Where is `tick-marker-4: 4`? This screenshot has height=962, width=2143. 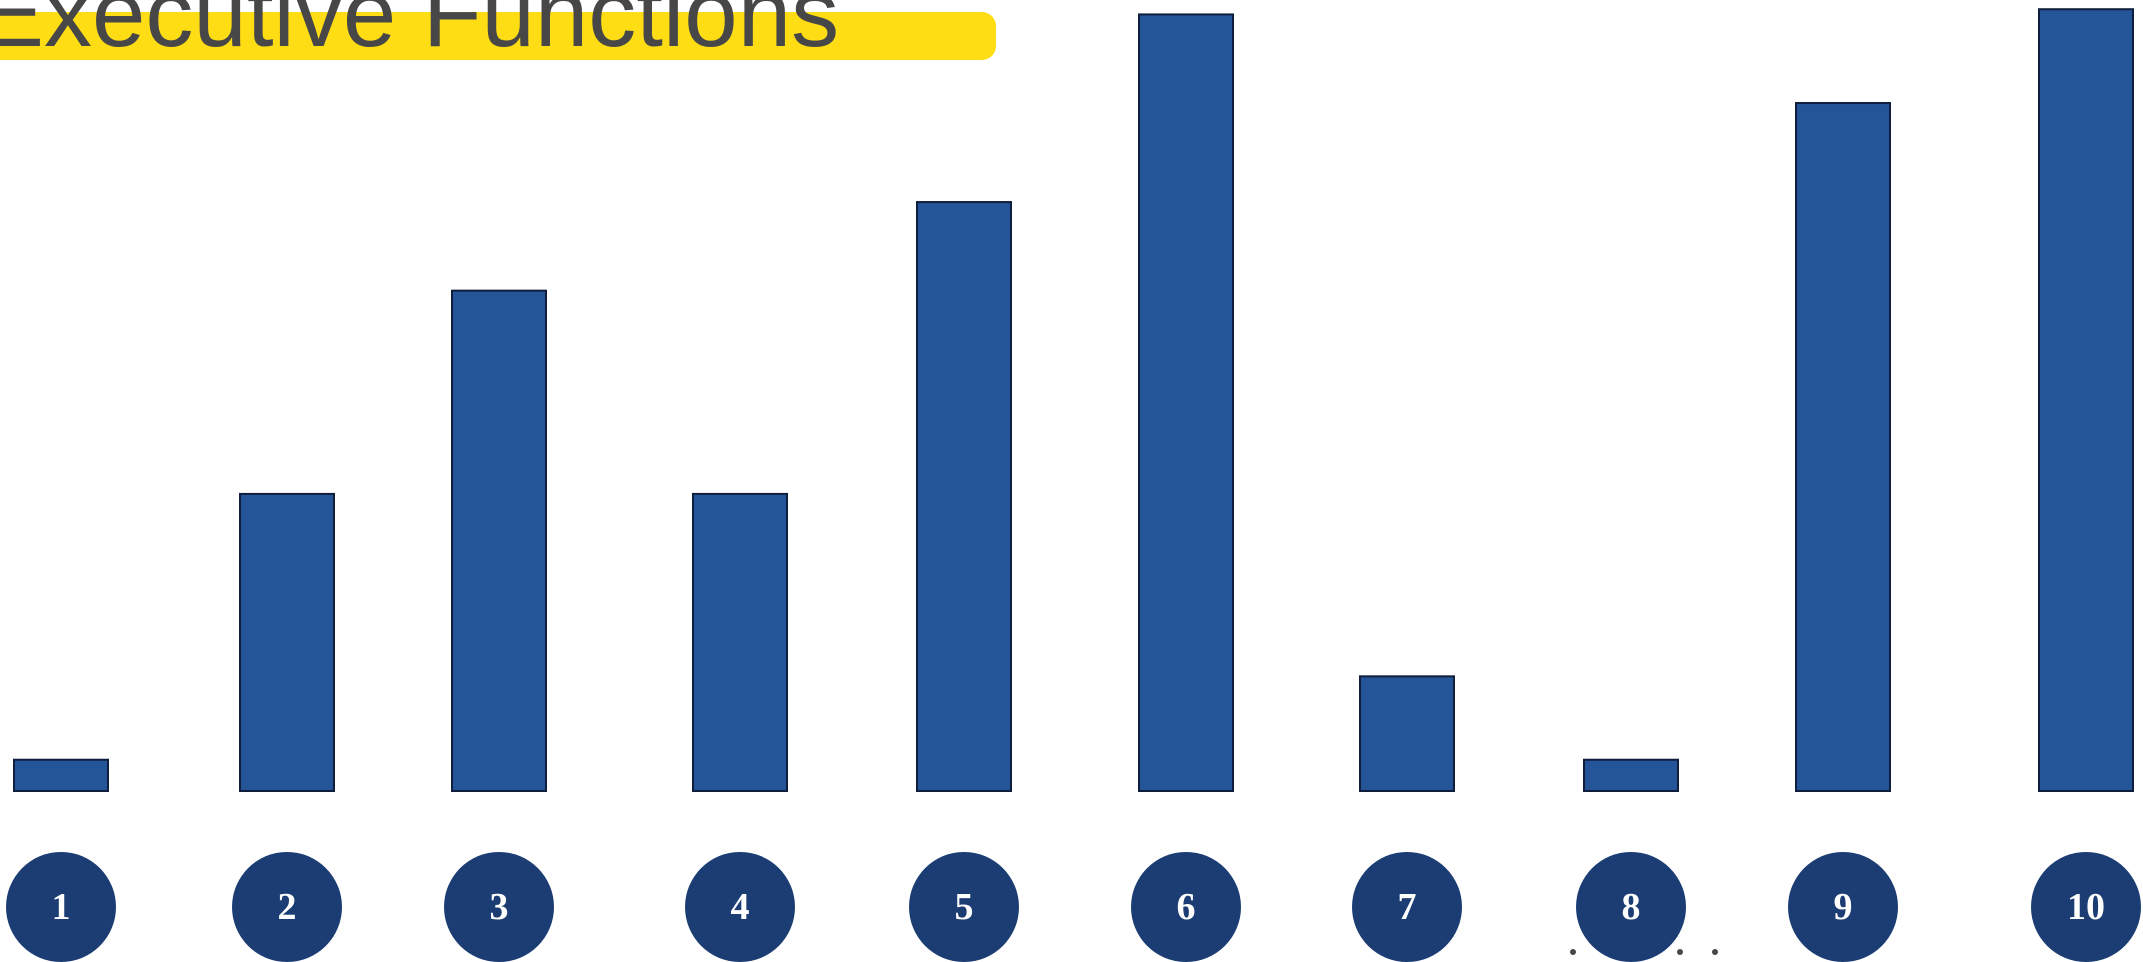
tick-marker-4: 4 is located at coordinates (740, 907).